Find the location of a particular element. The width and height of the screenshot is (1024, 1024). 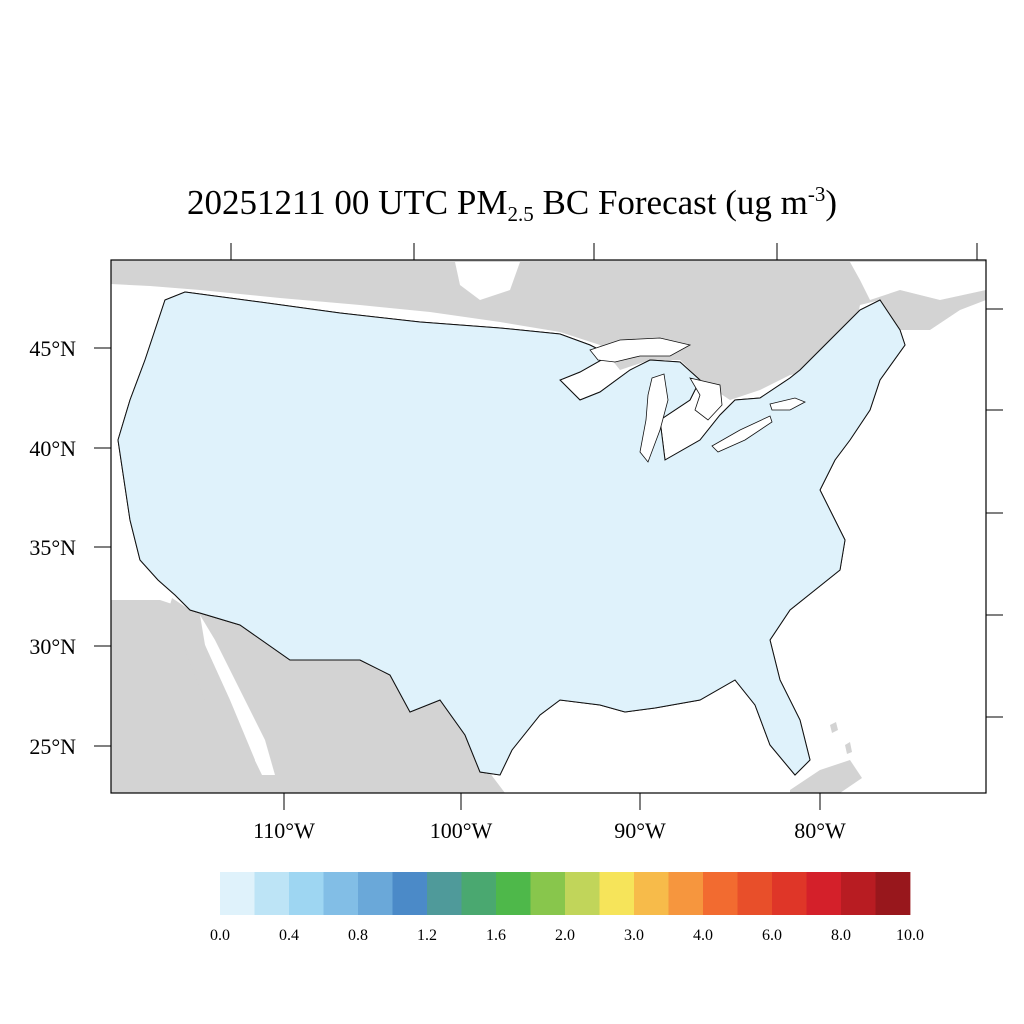

canada-land is located at coordinates (548, 330).